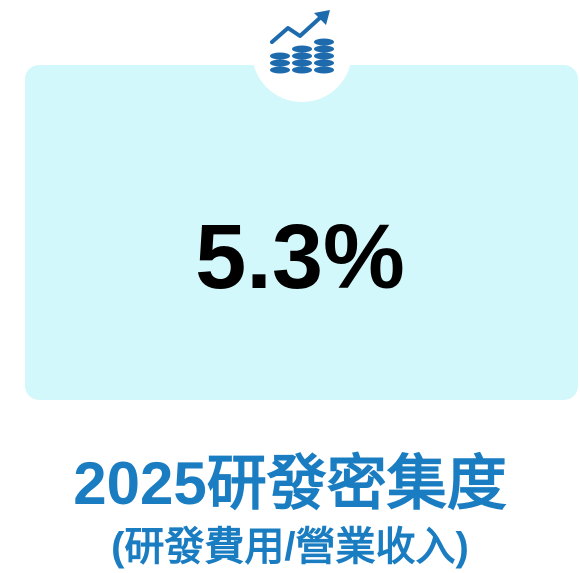 This screenshot has width=580, height=573. Describe the element at coordinates (300, 257) in the screenshot. I see `kpi-value: 5.3%` at that location.